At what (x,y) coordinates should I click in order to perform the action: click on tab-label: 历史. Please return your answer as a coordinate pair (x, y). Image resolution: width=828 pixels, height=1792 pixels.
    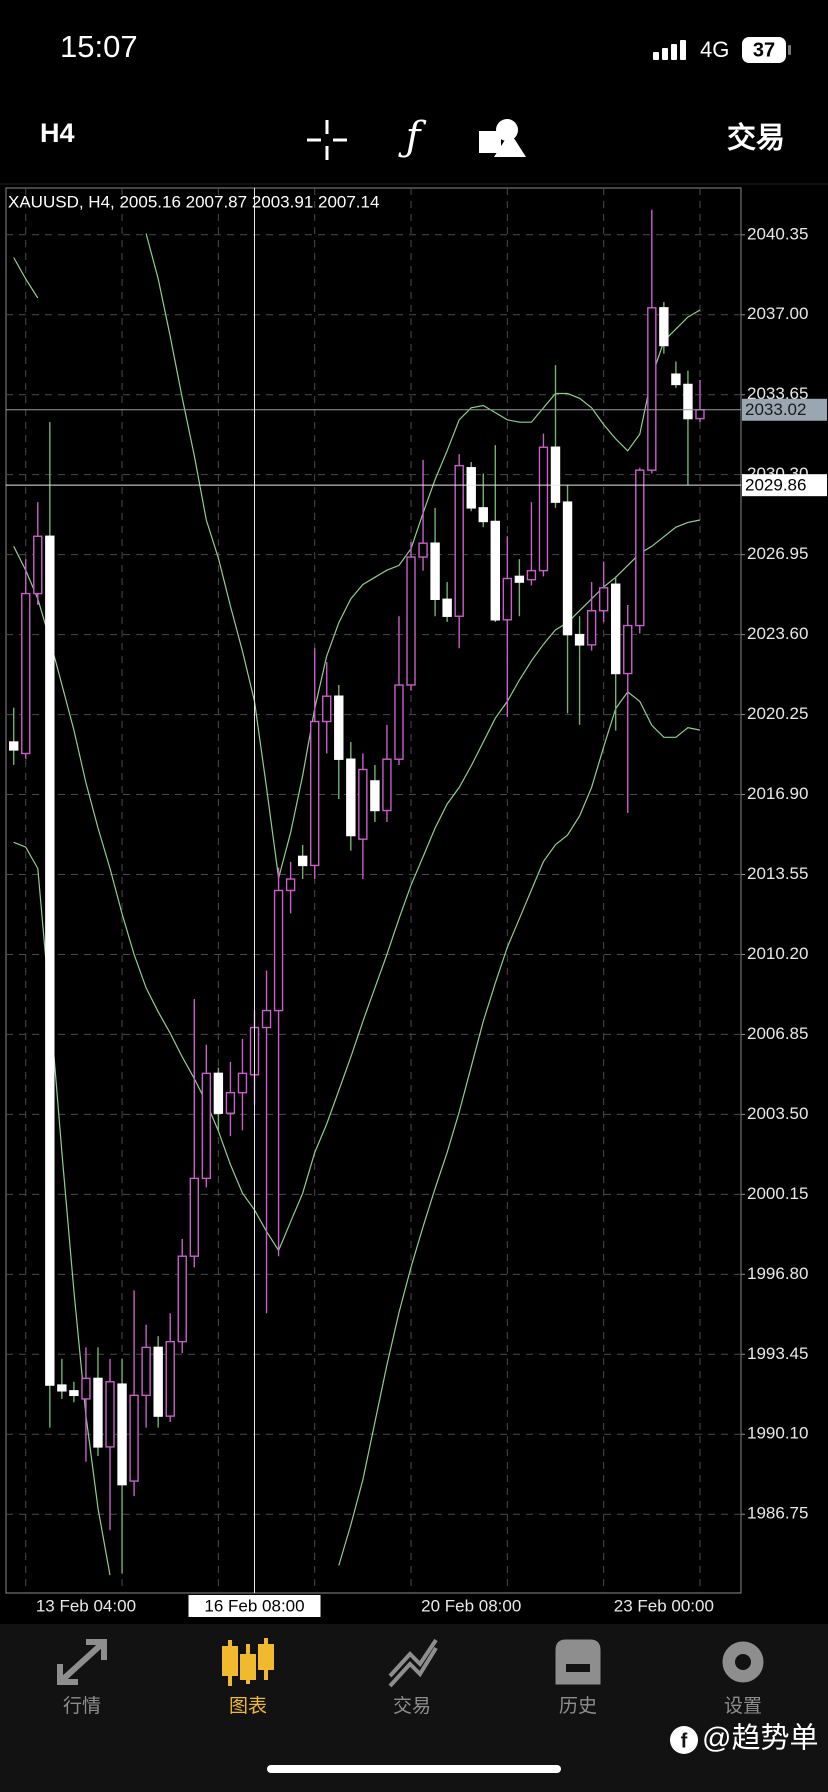
    Looking at the image, I should click on (578, 1706).